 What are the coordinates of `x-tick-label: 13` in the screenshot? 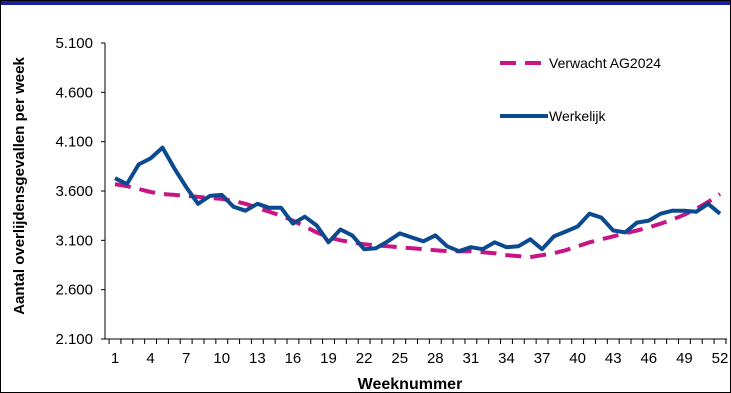 It's located at (257, 358).